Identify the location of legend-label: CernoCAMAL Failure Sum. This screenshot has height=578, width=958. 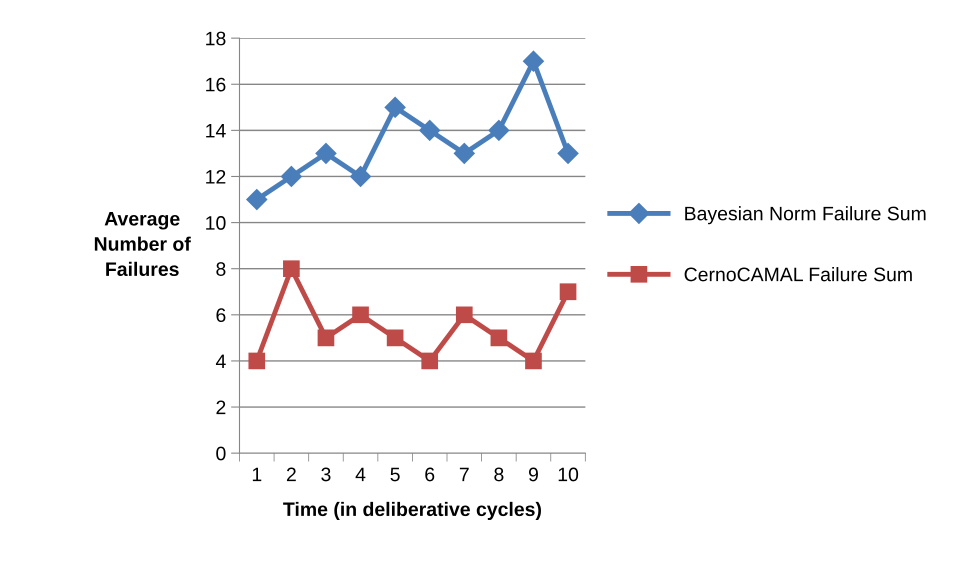
(798, 274).